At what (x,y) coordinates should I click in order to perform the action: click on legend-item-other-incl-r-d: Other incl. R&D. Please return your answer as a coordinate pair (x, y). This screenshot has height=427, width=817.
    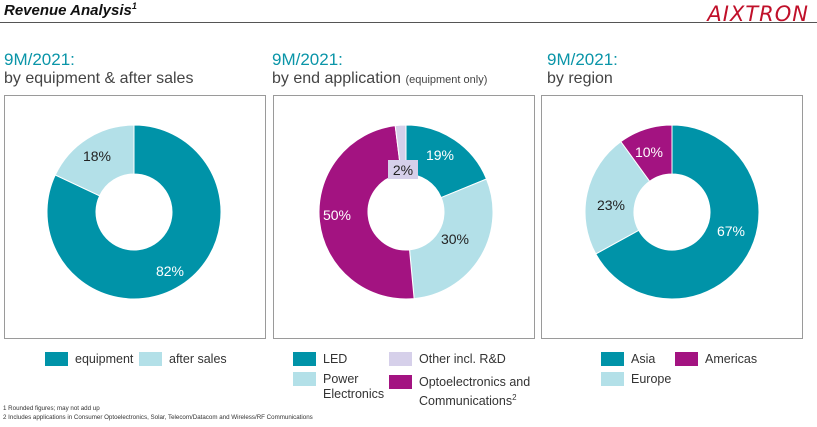
    Looking at the image, I should click on (447, 359).